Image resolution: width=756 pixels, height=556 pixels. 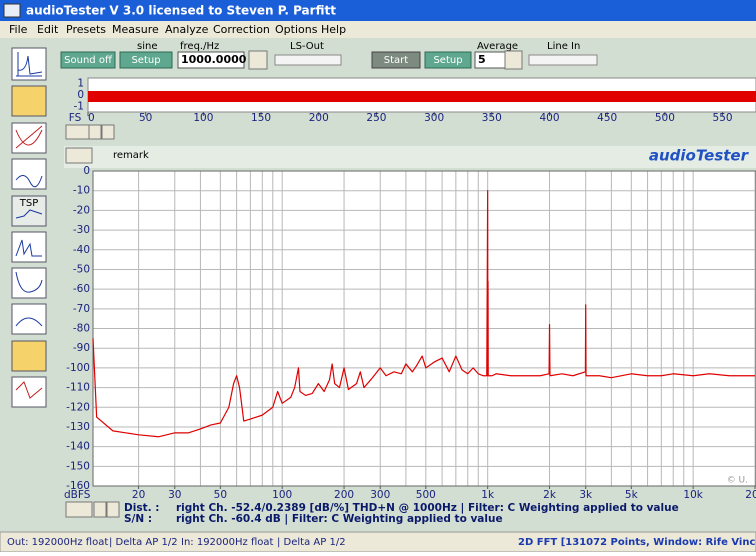 What do you see at coordinates (607, 118) in the screenshot?
I see `scope-x-tick-label: 450` at bounding box center [607, 118].